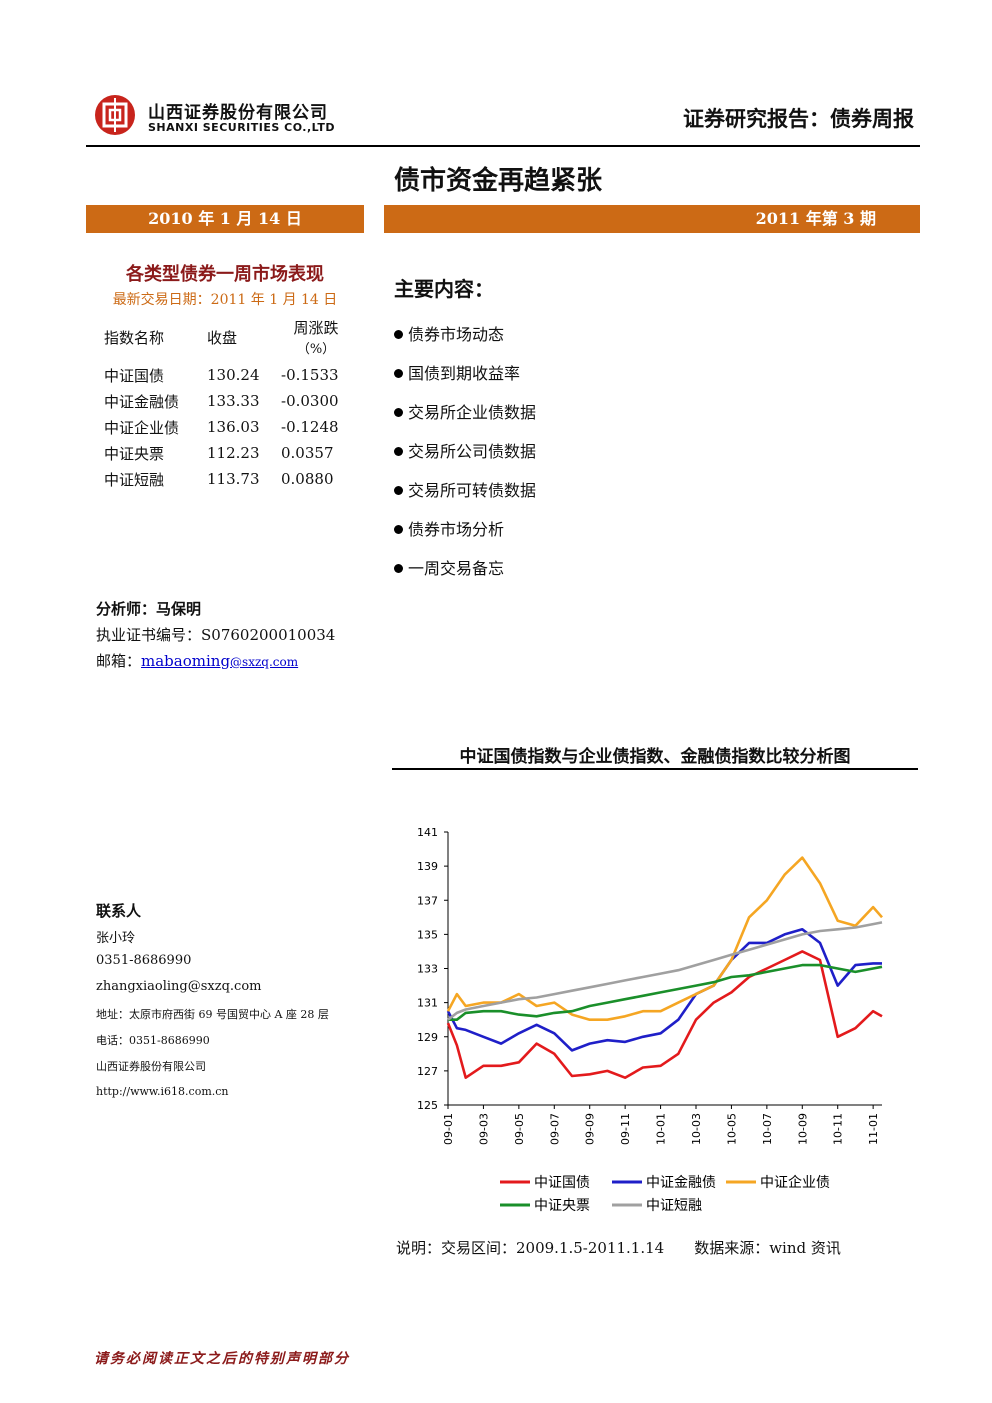 The width and height of the screenshot is (992, 1403). I want to click on table-row: 中证央票 112.23 0.0357, so click(227, 453).